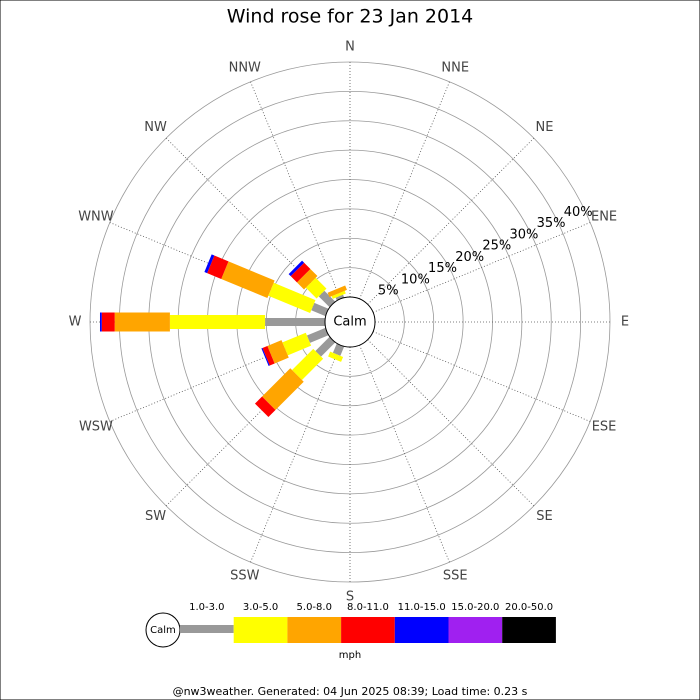  Describe the element at coordinates (625, 322) in the screenshot. I see `direction-label: E` at that location.